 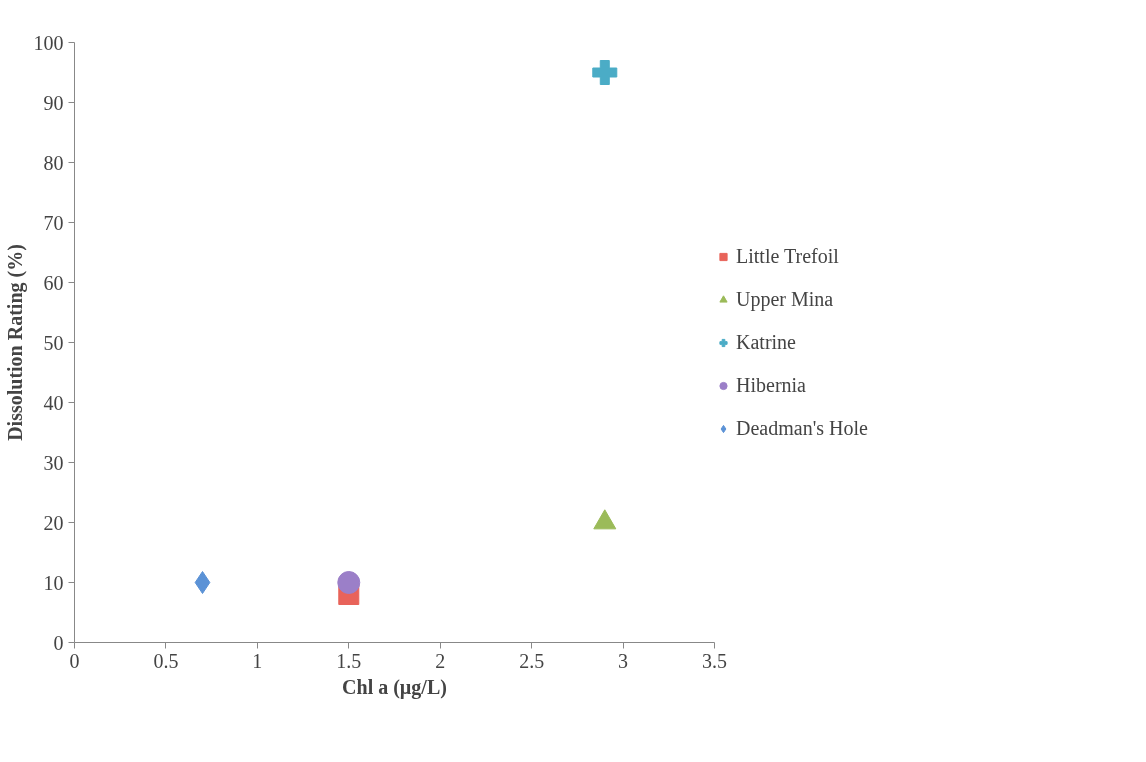 I want to click on legend-label: Hibernia, so click(x=771, y=385).